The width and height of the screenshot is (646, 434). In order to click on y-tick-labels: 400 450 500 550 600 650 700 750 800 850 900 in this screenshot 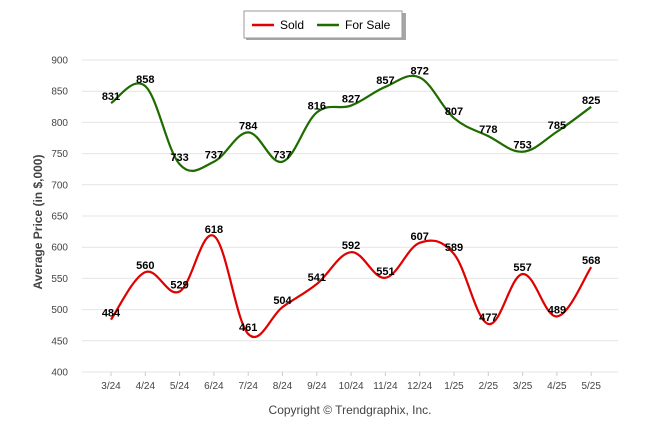, I will do `click(59, 217)`.